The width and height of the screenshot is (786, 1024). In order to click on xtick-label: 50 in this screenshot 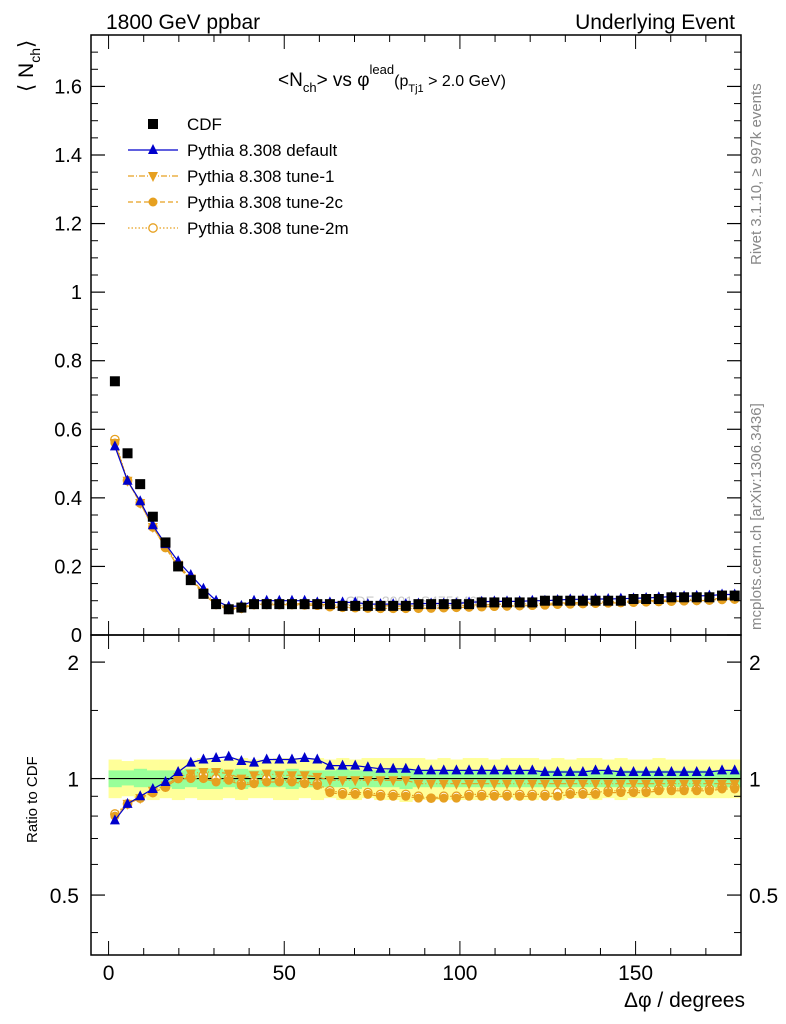, I will do `click(284, 973)`.